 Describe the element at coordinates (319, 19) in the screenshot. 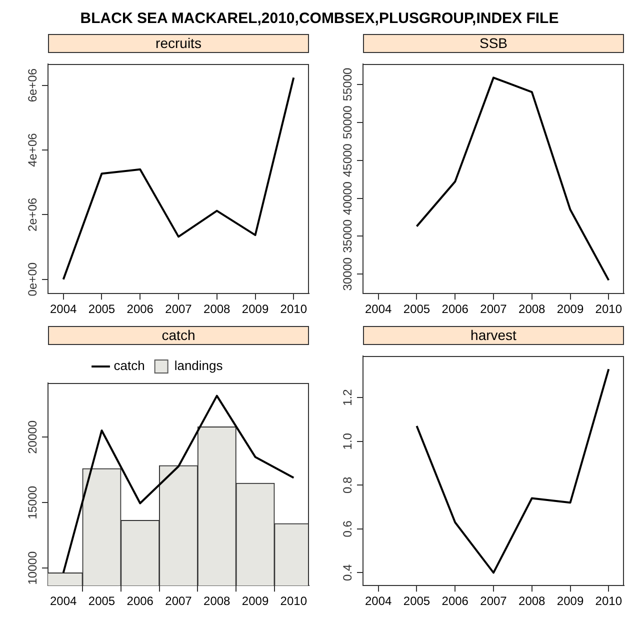

I see `chart-title: BLACK SEA MACKAREL,2010,COMBSEX,PLUSGROUP,INDEX FILE` at that location.